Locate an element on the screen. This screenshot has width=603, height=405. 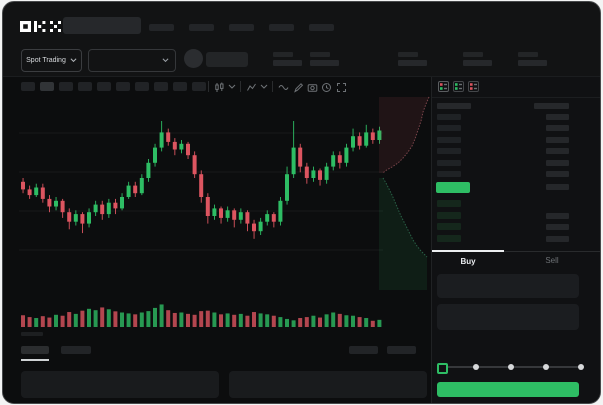
search-input is located at coordinates (102, 25).